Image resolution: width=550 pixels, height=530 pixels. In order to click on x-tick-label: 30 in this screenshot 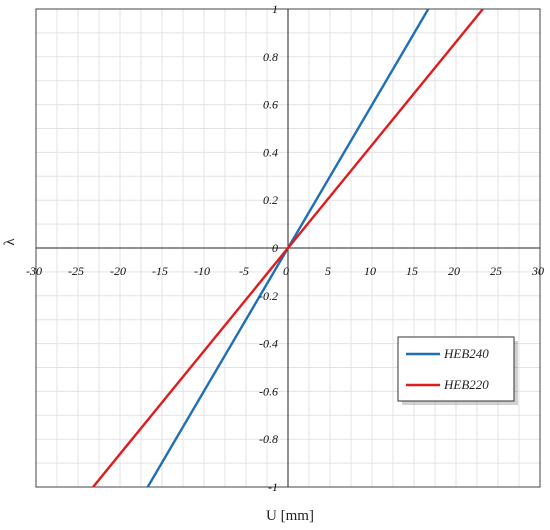, I will do `click(537, 271)`.